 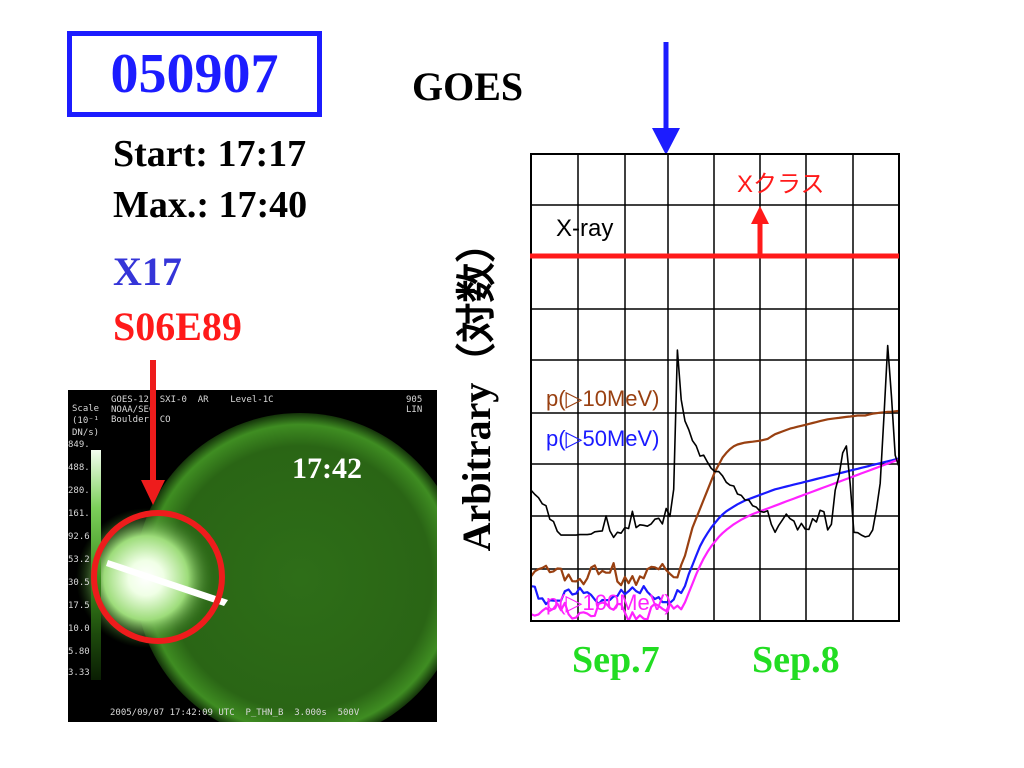 What do you see at coordinates (210, 154) in the screenshot?
I see `start-time: Start: 17:17` at bounding box center [210, 154].